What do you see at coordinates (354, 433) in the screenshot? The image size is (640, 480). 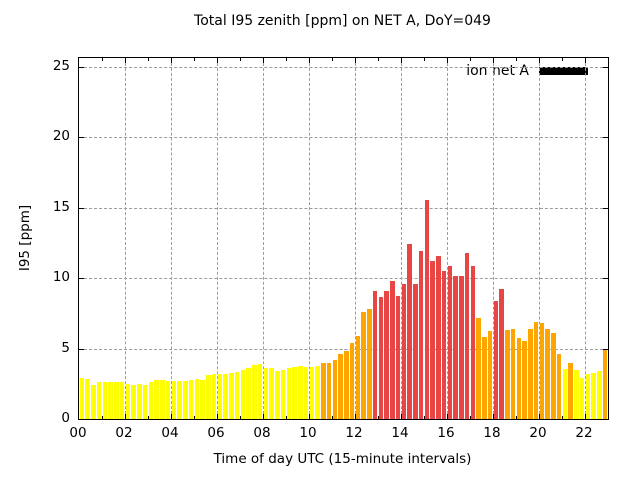 I see `x-tick-label: 12` at bounding box center [354, 433].